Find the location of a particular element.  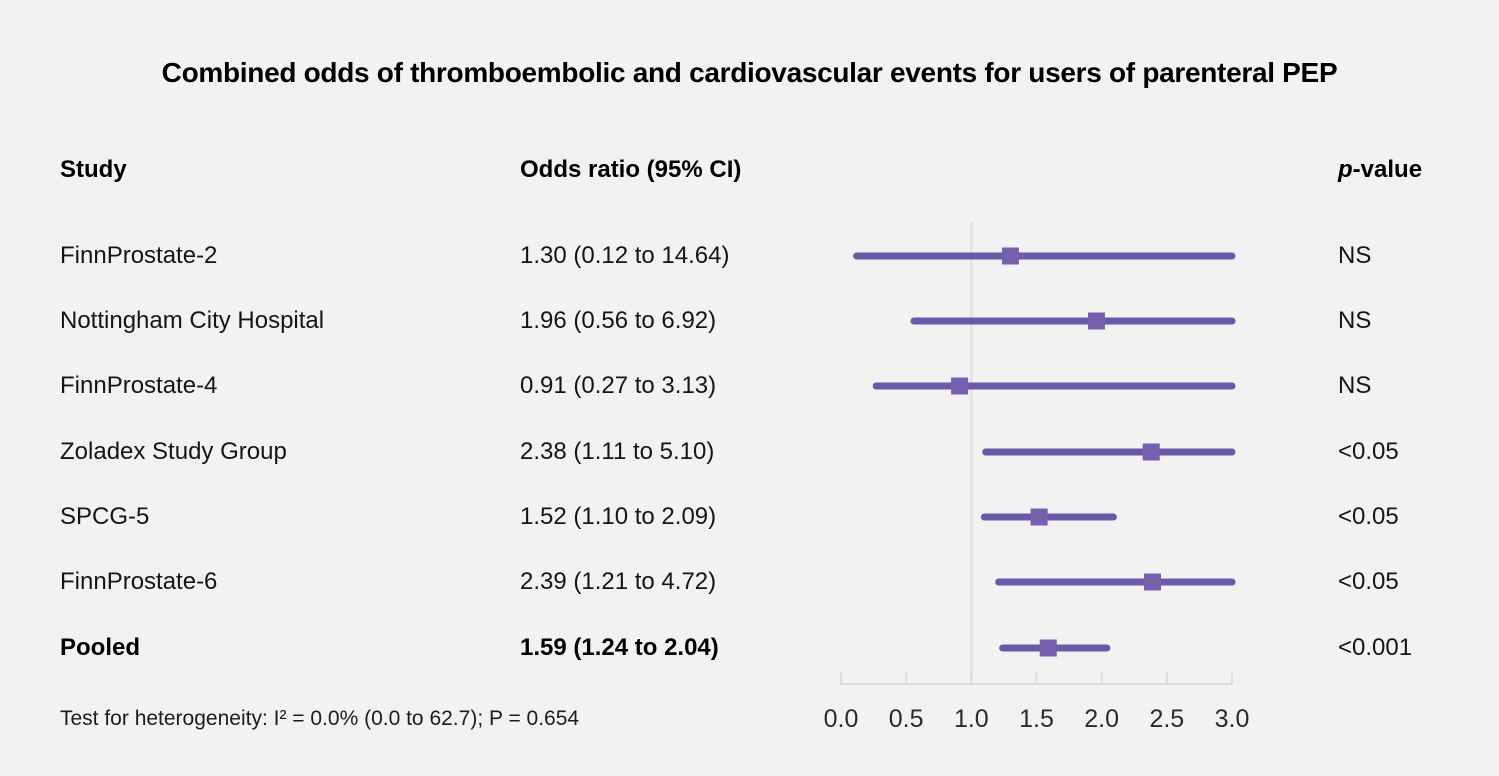

x-axis-line is located at coordinates (1036, 678).